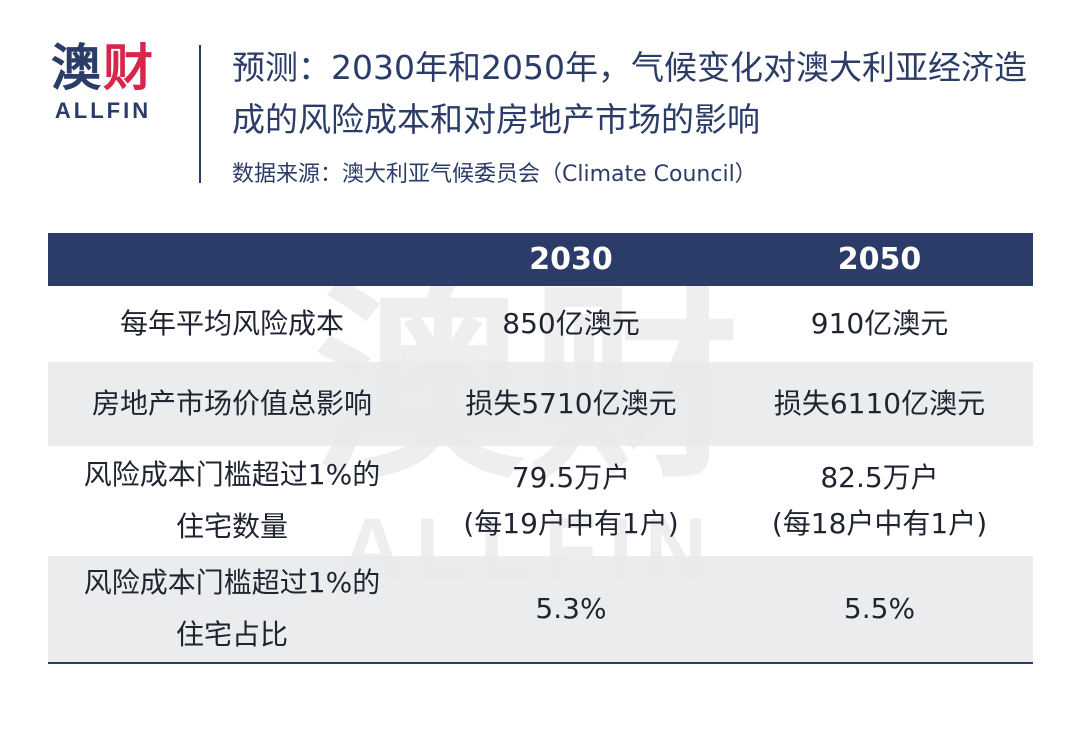 This screenshot has width=1080, height=730. Describe the element at coordinates (879, 501) in the screenshot. I see `cell-2050: 82.5万户 (每18户中有1户)` at that location.